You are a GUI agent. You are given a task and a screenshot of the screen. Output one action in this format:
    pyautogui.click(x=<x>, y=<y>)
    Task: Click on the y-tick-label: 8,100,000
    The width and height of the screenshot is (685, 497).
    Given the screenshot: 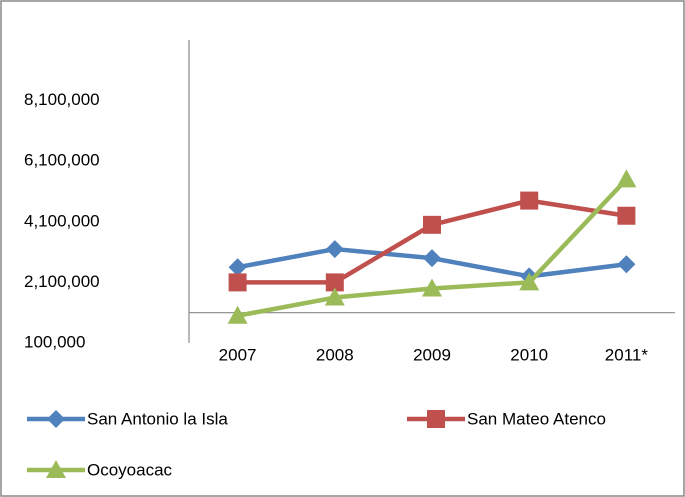 What is the action you would take?
    pyautogui.click(x=62, y=99)
    